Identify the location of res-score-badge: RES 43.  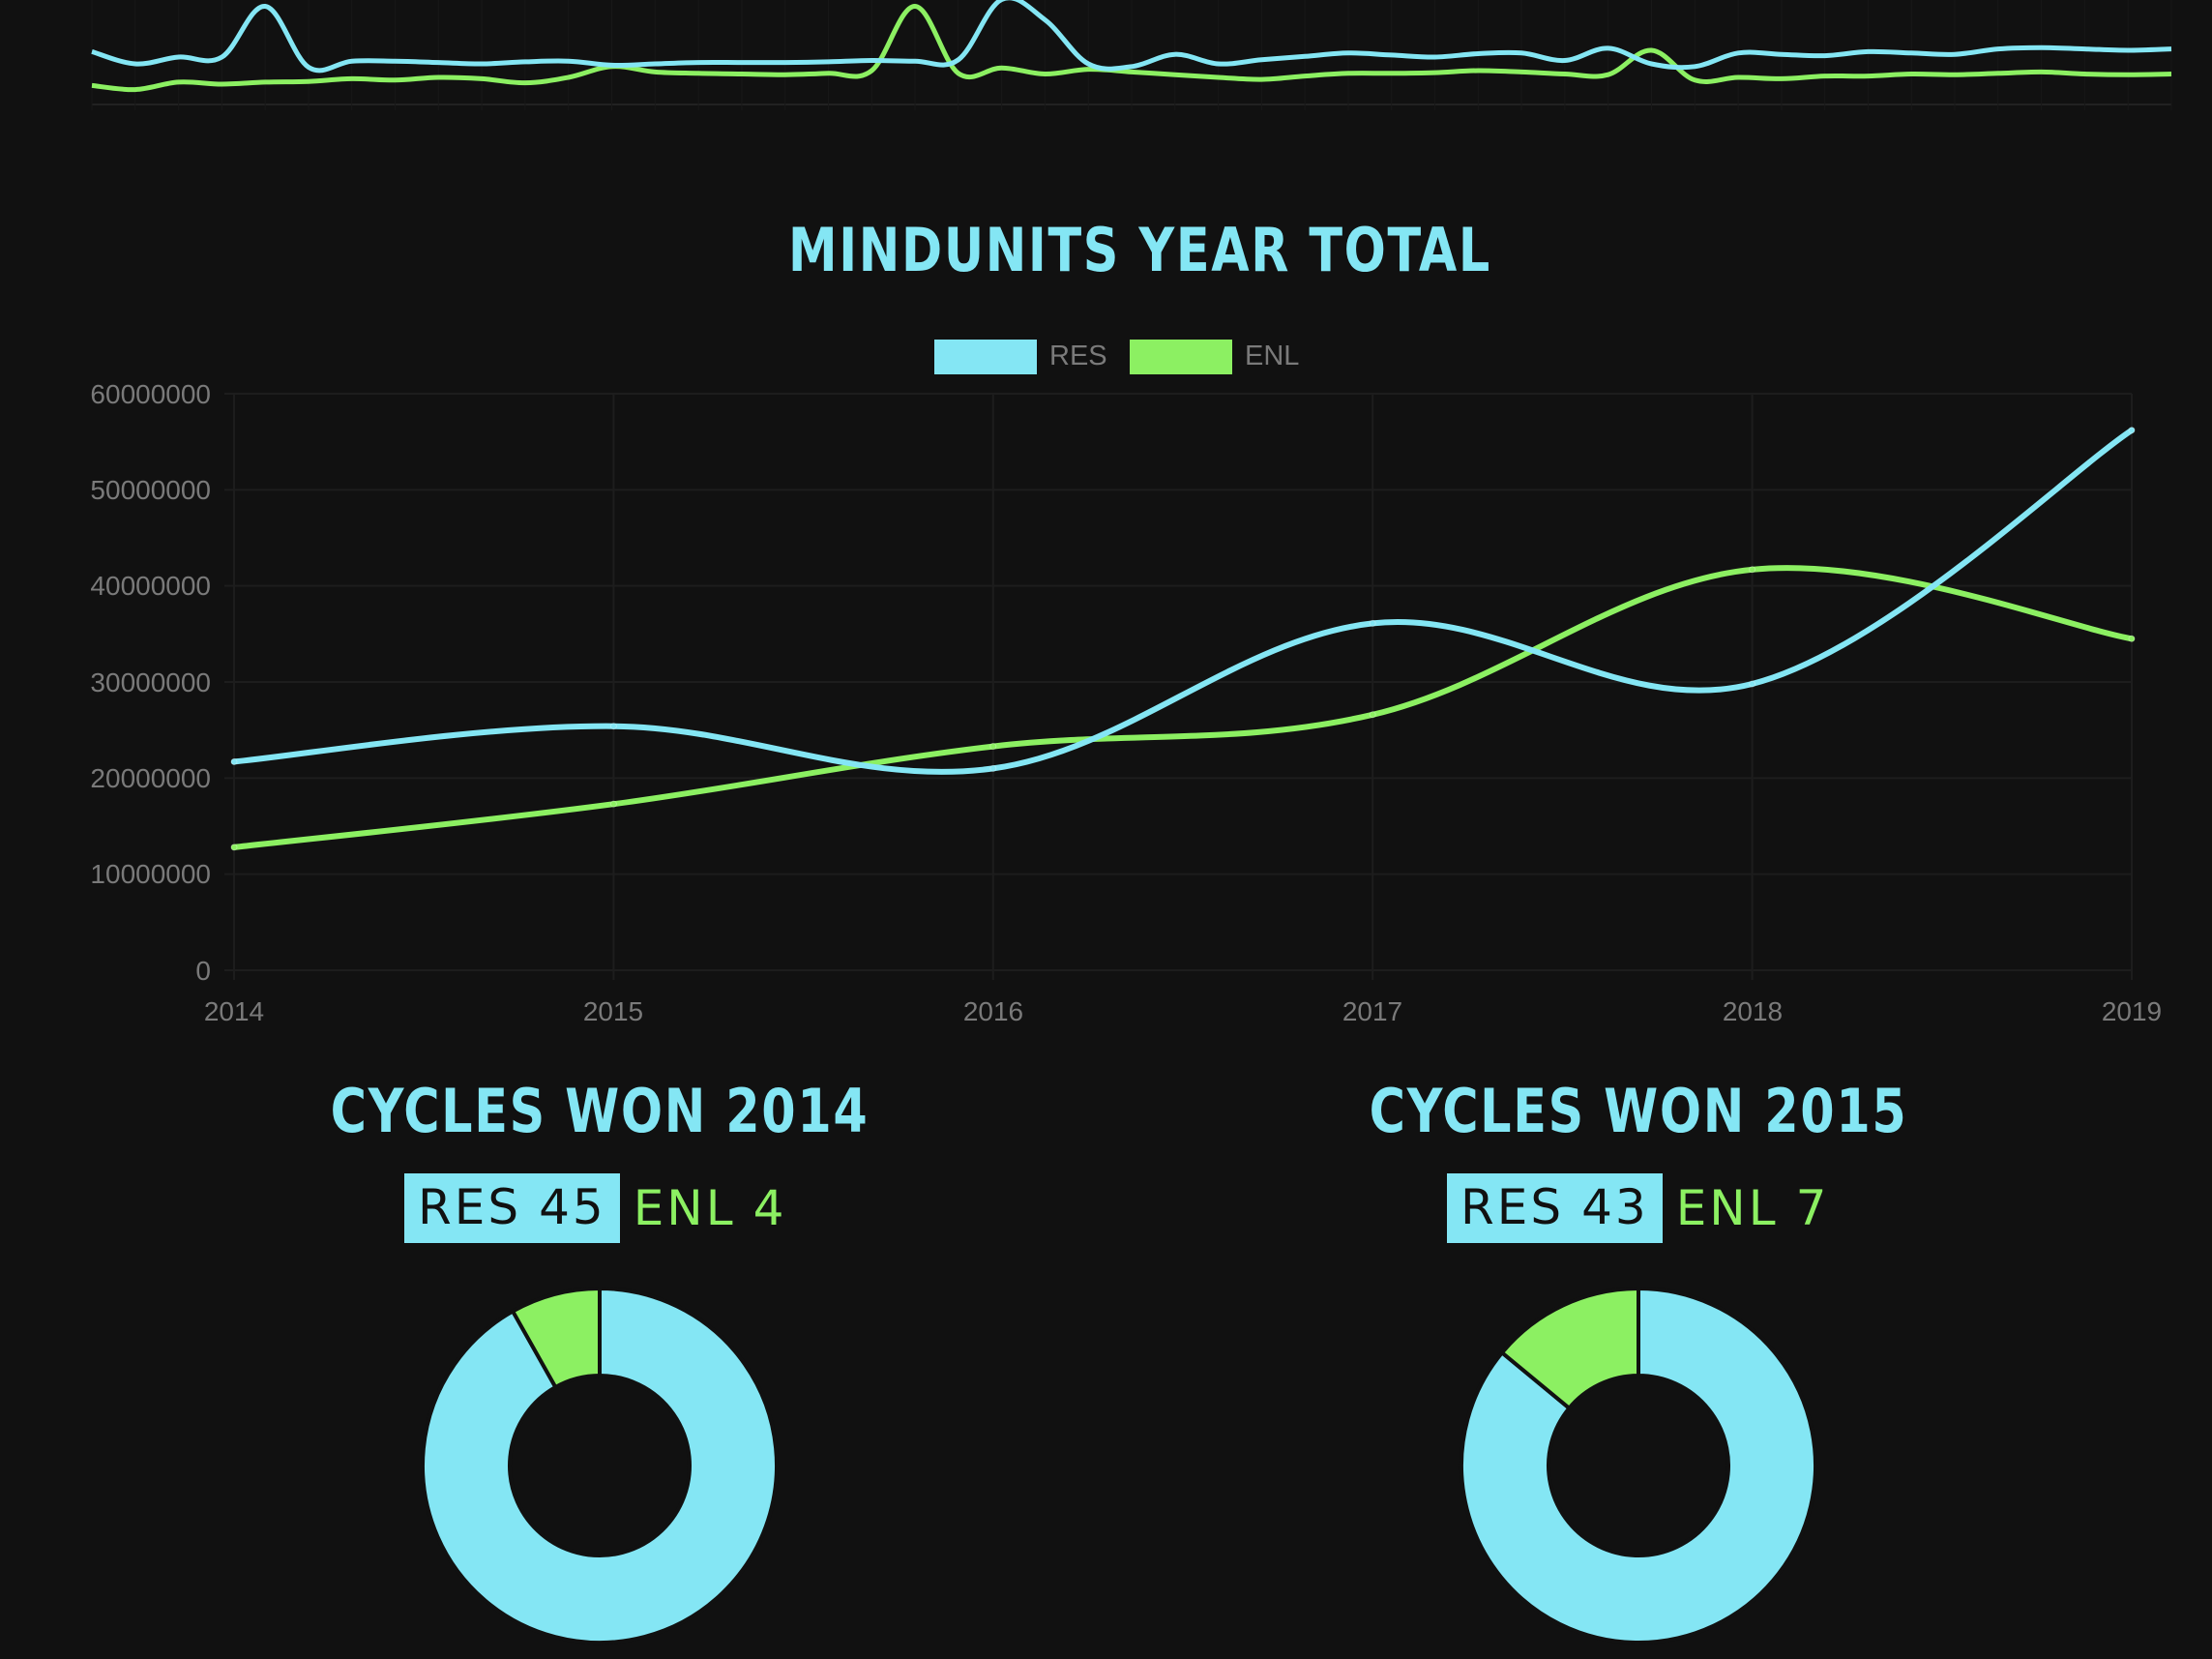
(1555, 1208).